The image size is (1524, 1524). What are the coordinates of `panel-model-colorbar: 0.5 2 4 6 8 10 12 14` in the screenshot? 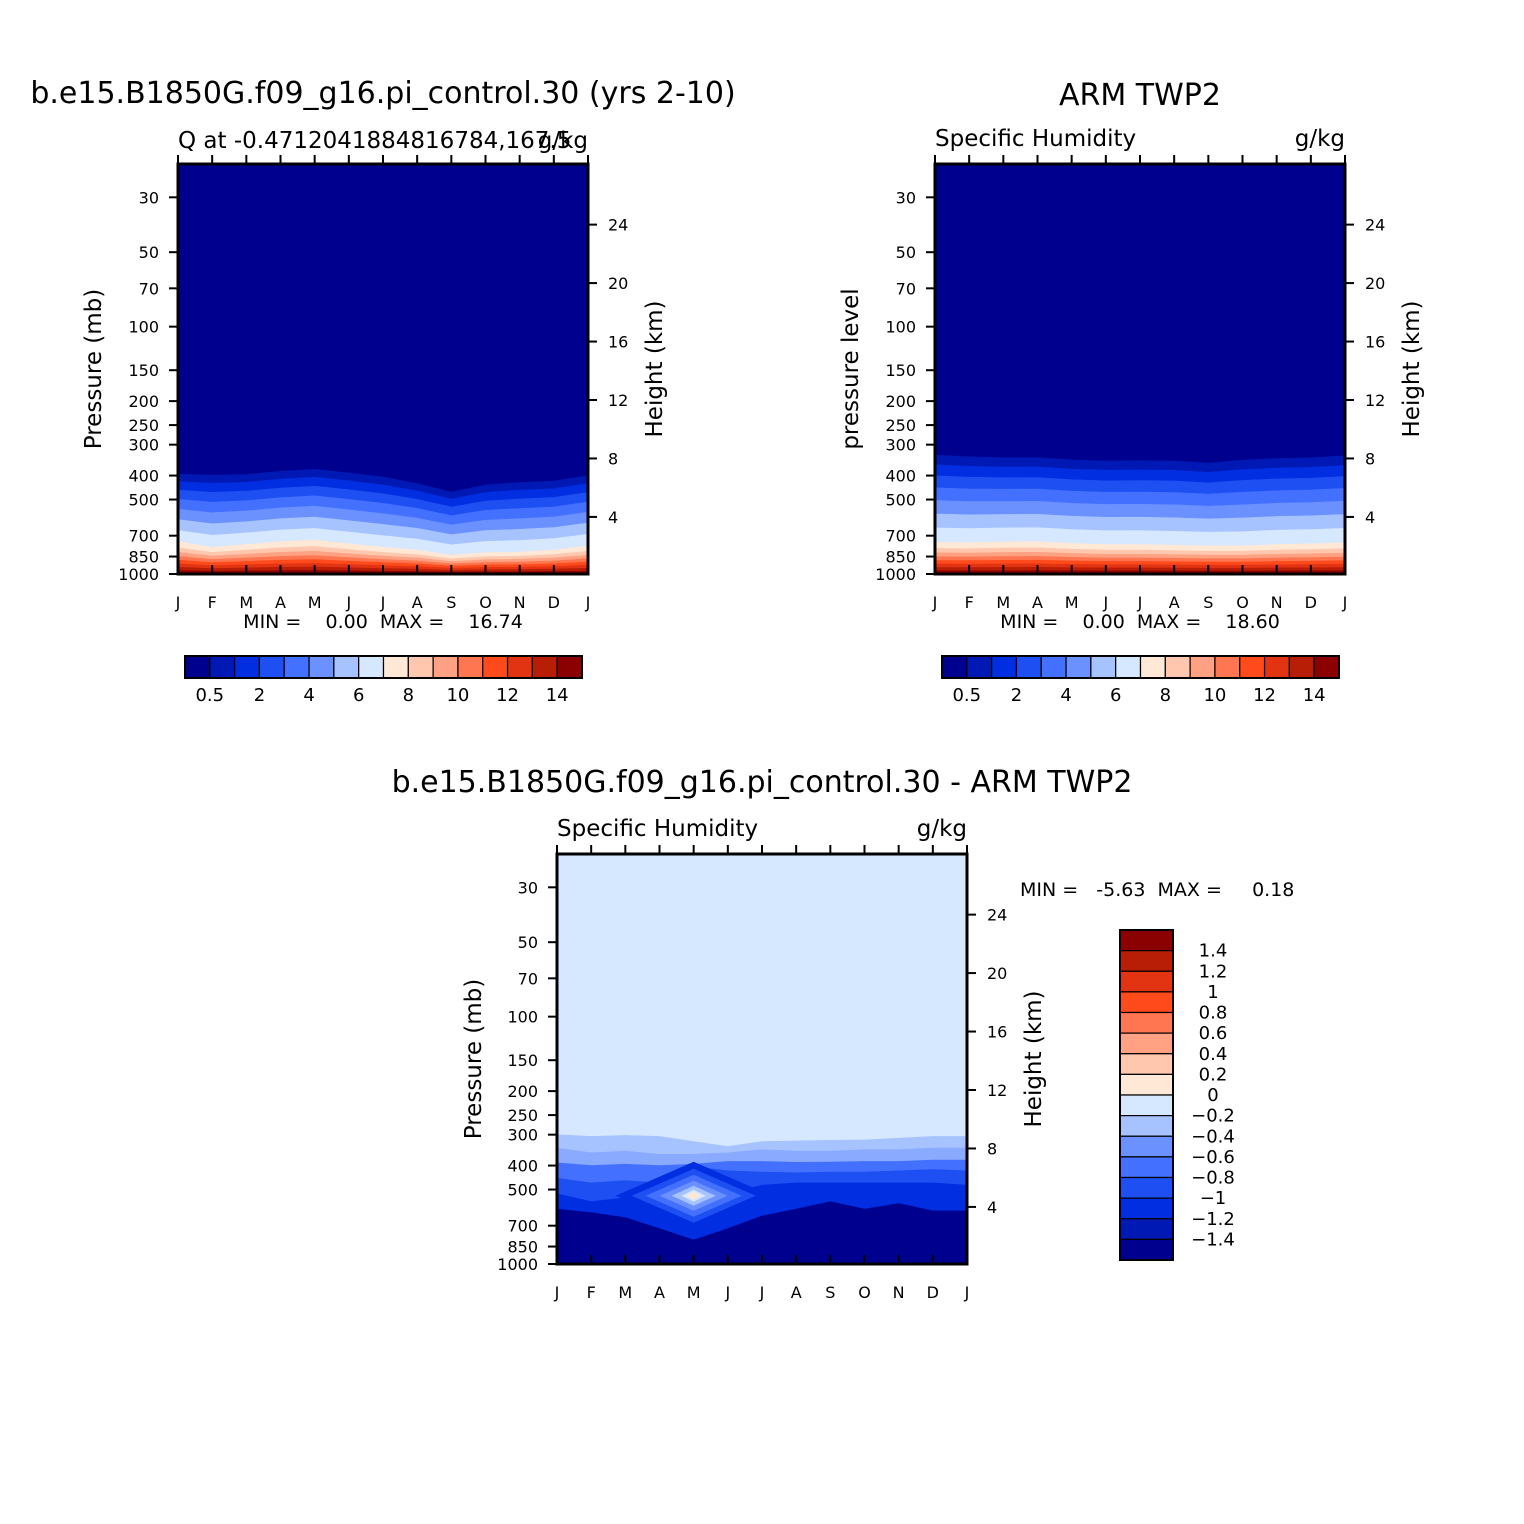 It's located at (383, 680).